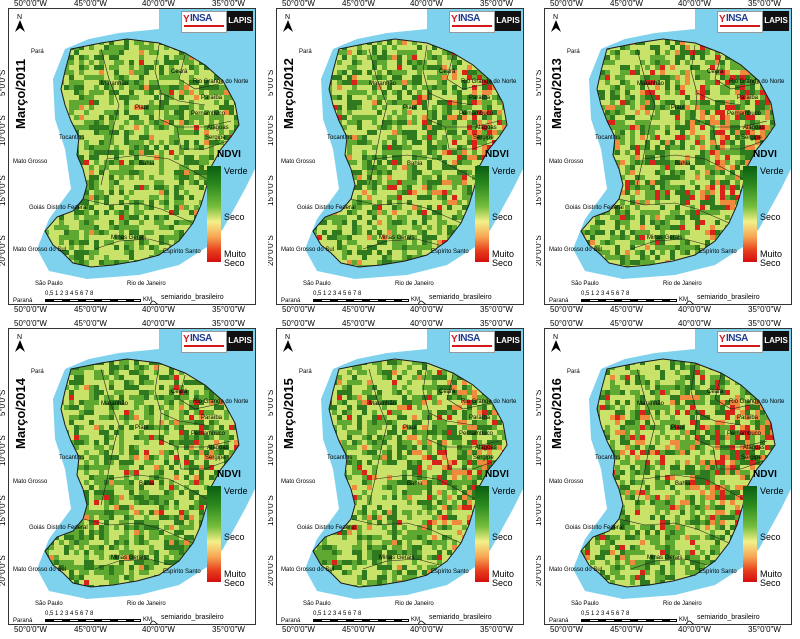 The width and height of the screenshot is (800, 639). I want to click on place-label-mato-grosso: Mato Grosso, so click(566, 482).